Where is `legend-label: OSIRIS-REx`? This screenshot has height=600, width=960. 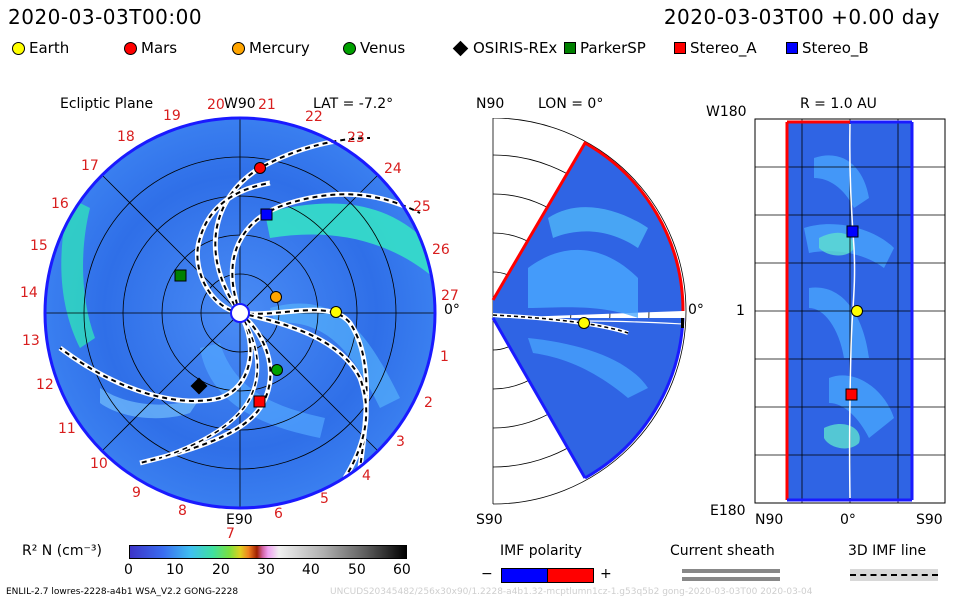
legend-label: OSIRIS-REx is located at coordinates (515, 48).